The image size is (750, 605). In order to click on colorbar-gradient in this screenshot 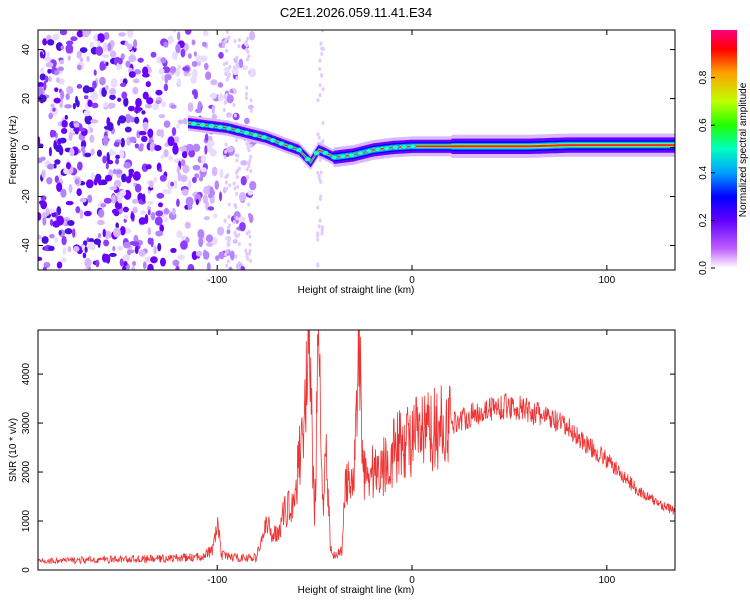, I will do `click(724, 149)`.